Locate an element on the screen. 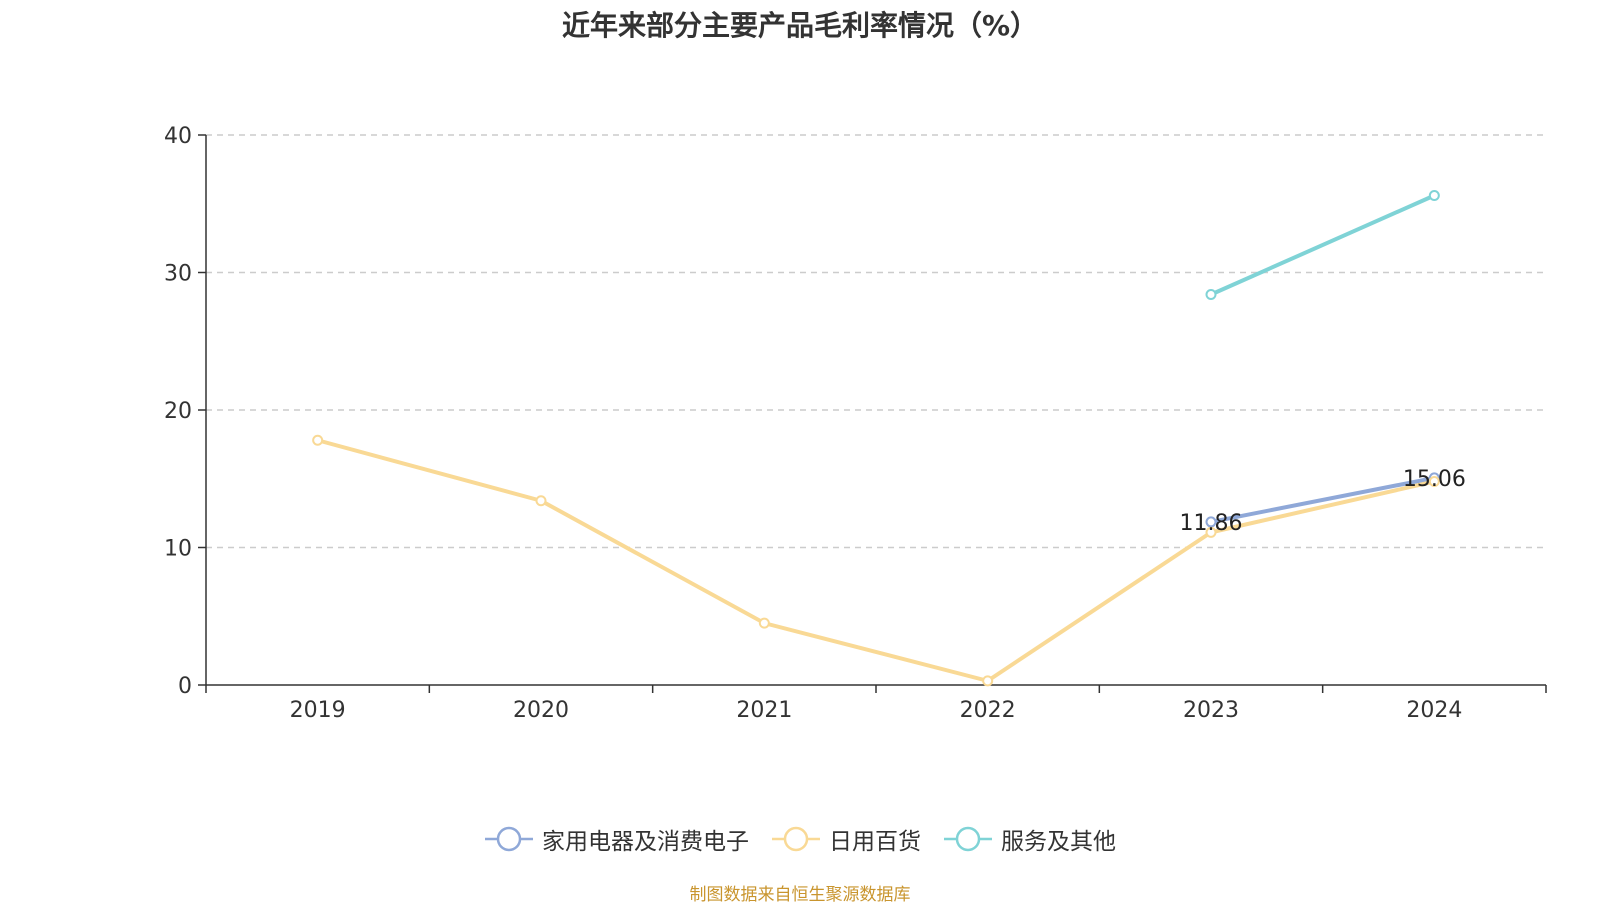 The height and width of the screenshot is (905, 1600). legend-label: 日用百货 is located at coordinates (875, 842).